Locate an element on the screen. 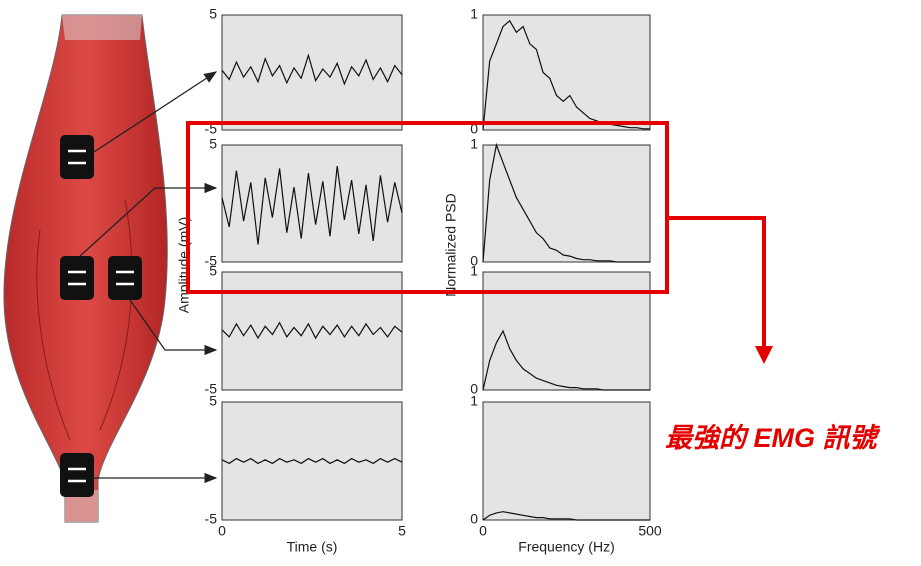 The image size is (921, 566). x-axis-label: Time (s) is located at coordinates (312, 547).